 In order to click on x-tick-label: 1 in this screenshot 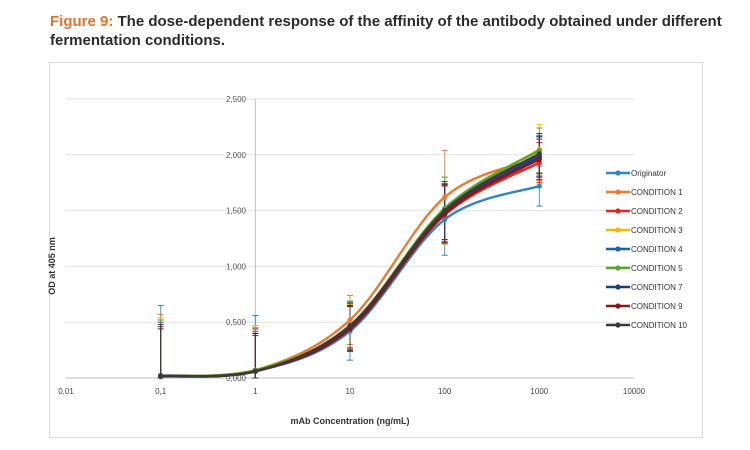, I will do `click(255, 391)`.